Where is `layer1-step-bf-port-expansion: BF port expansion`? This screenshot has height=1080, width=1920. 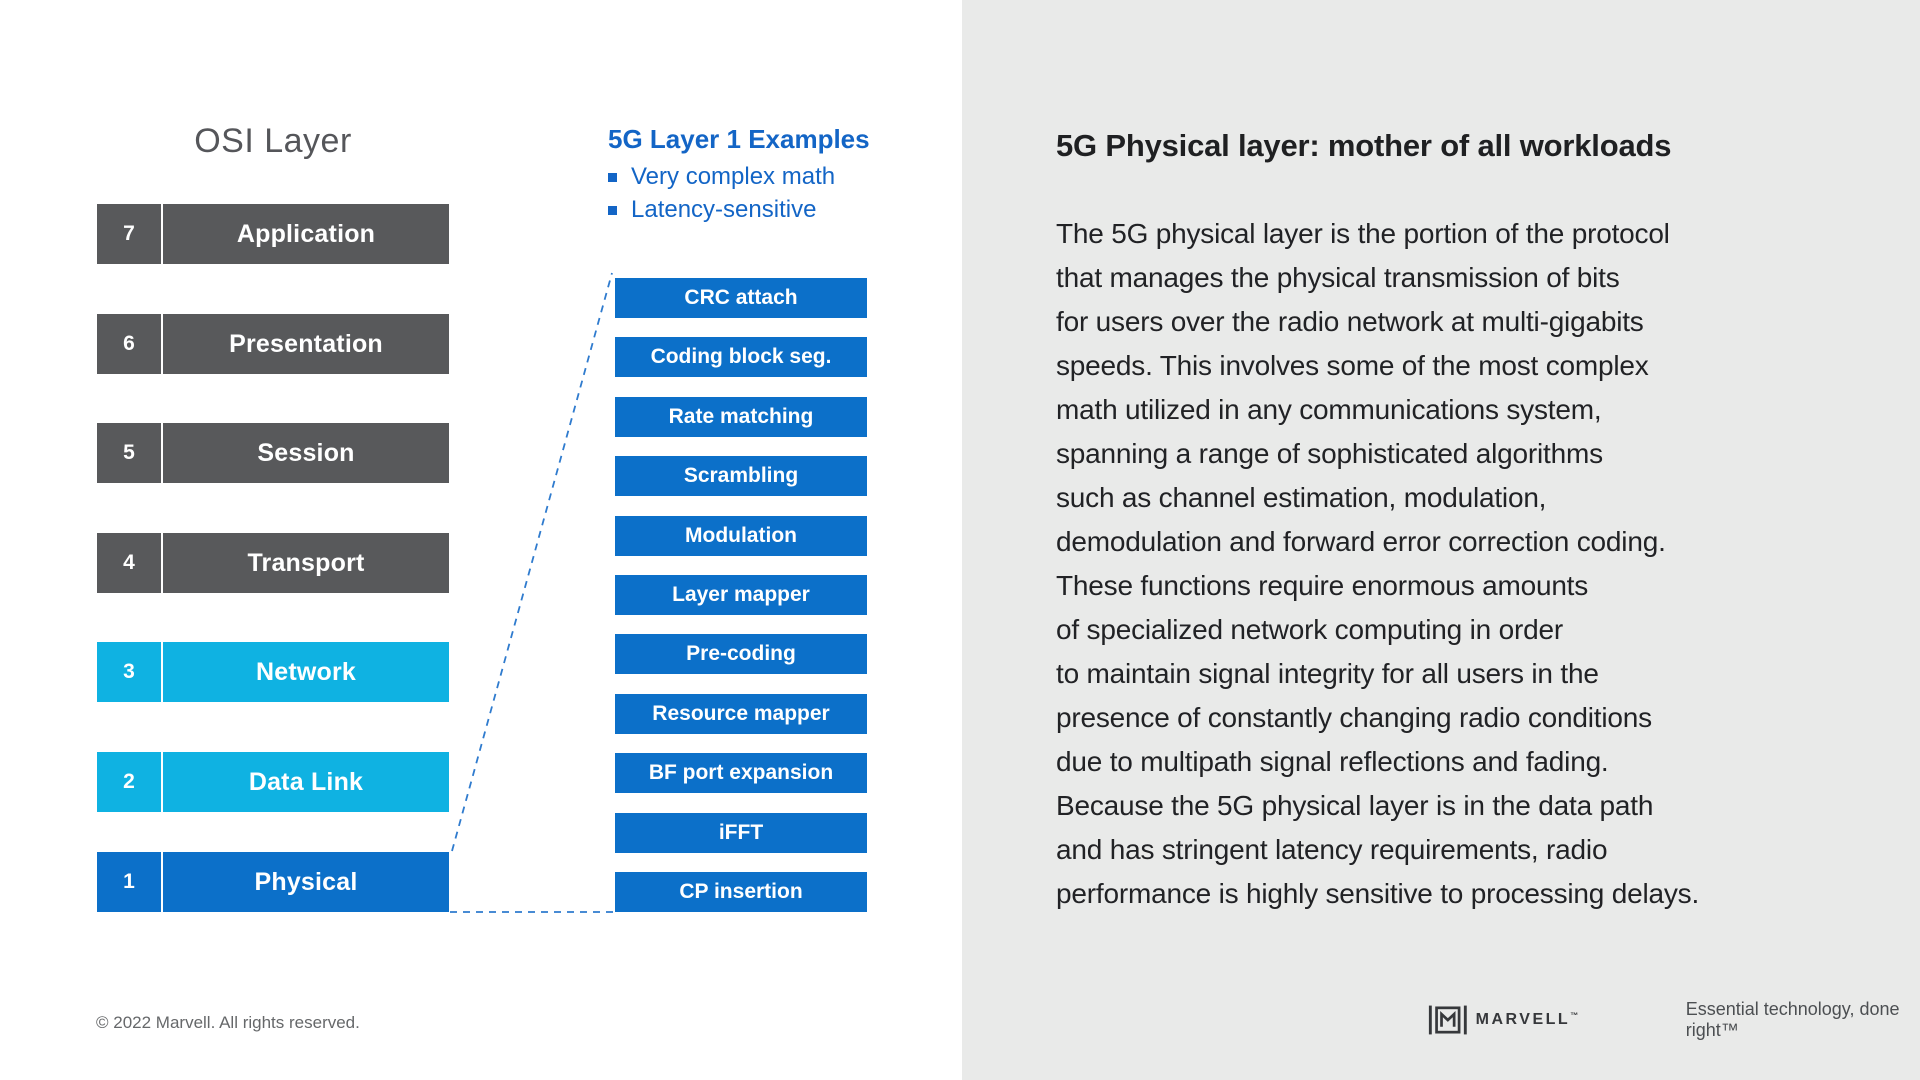 layer1-step-bf-port-expansion: BF port expansion is located at coordinates (741, 773).